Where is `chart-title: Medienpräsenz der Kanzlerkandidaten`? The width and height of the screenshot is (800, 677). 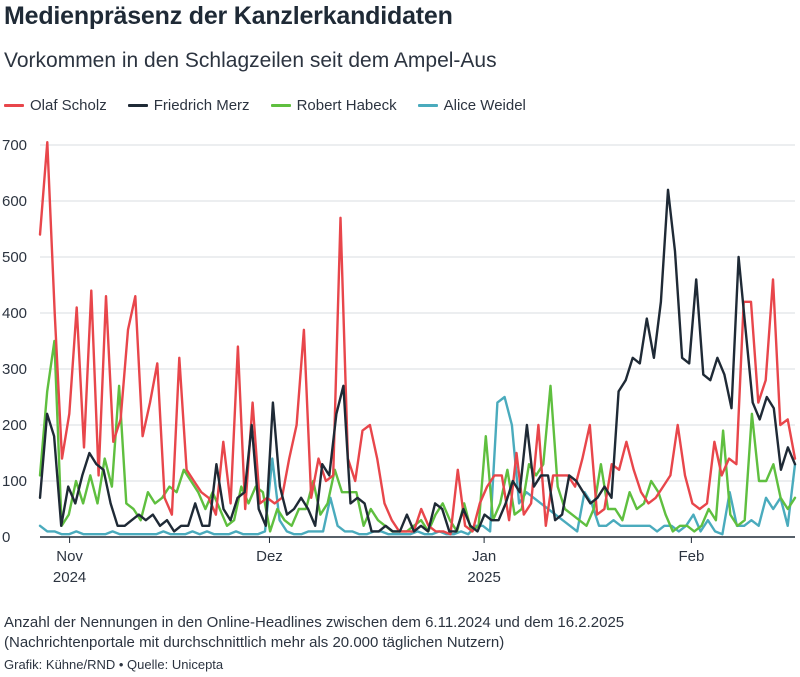
chart-title: Medienpräsenz der Kanzlerkandidaten is located at coordinates (228, 16).